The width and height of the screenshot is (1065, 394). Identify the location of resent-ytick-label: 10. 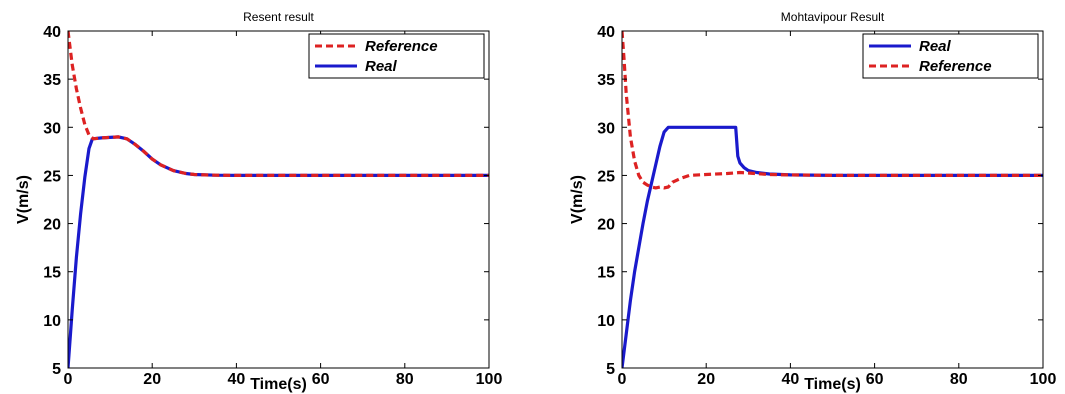
(52, 321).